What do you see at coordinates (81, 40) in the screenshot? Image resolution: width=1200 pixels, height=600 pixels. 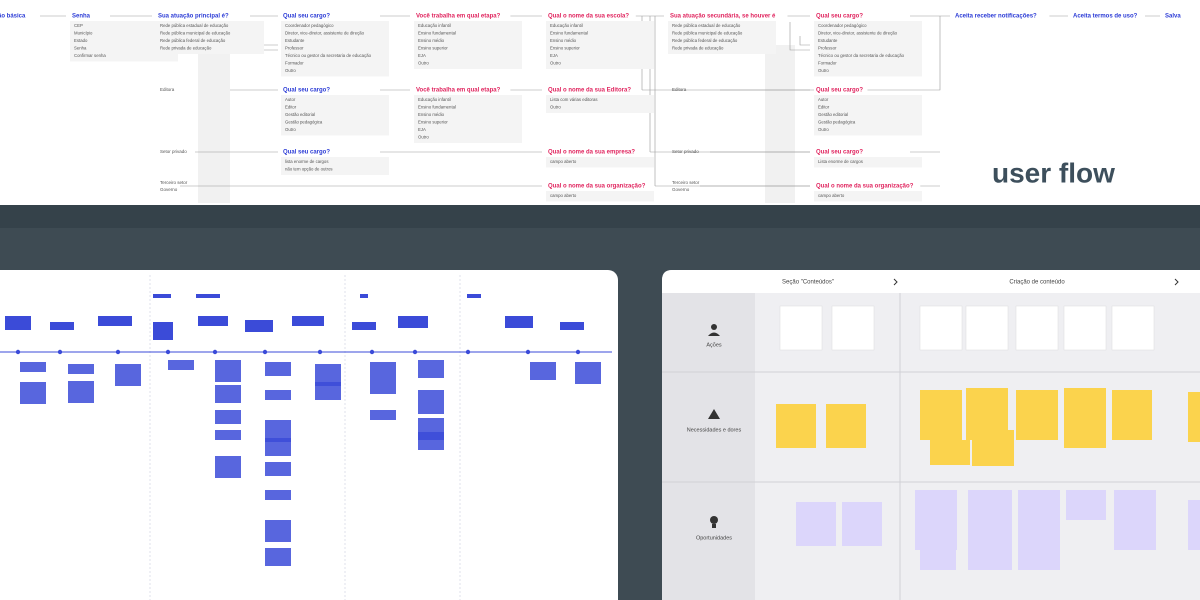 I see `node-option: Estado` at bounding box center [81, 40].